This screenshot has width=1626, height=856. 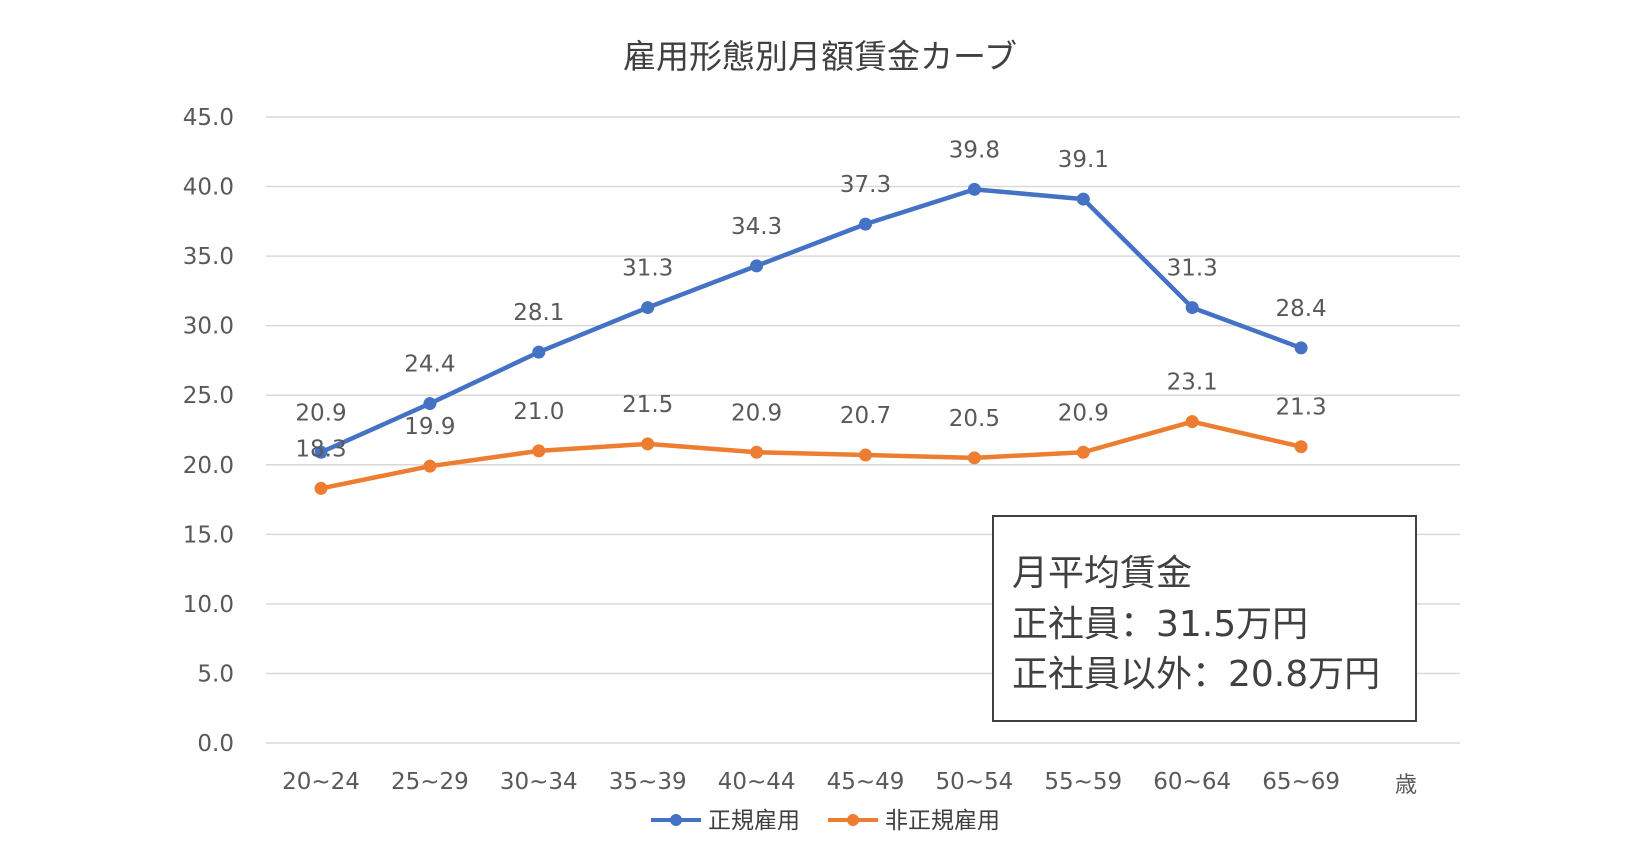 What do you see at coordinates (429, 427) in the screenshot?
I see `data-label: 19.9` at bounding box center [429, 427].